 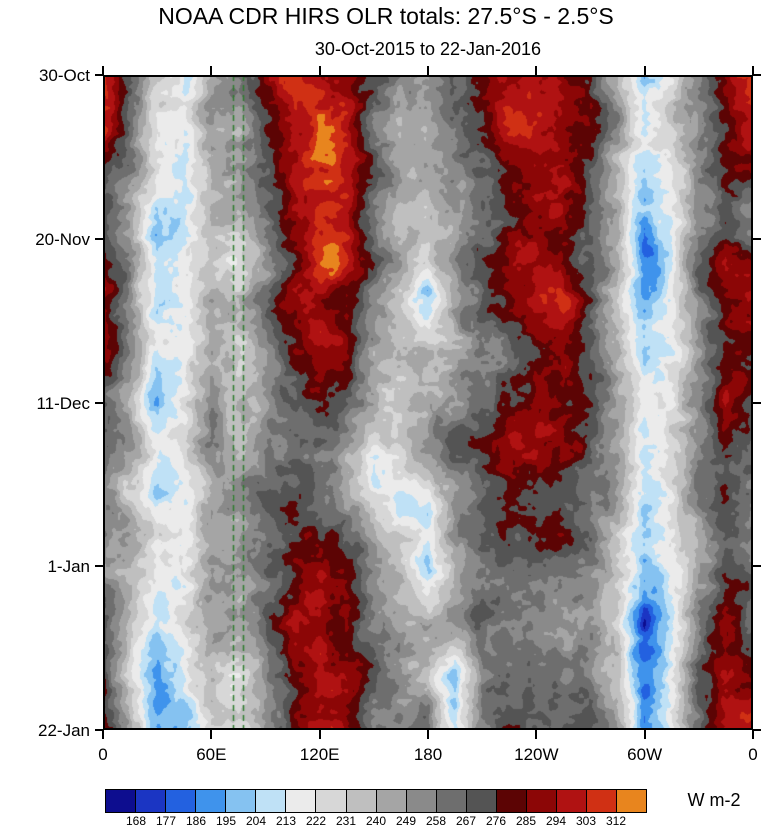 I want to click on colorbar-tick-label: 186, so click(x=196, y=821).